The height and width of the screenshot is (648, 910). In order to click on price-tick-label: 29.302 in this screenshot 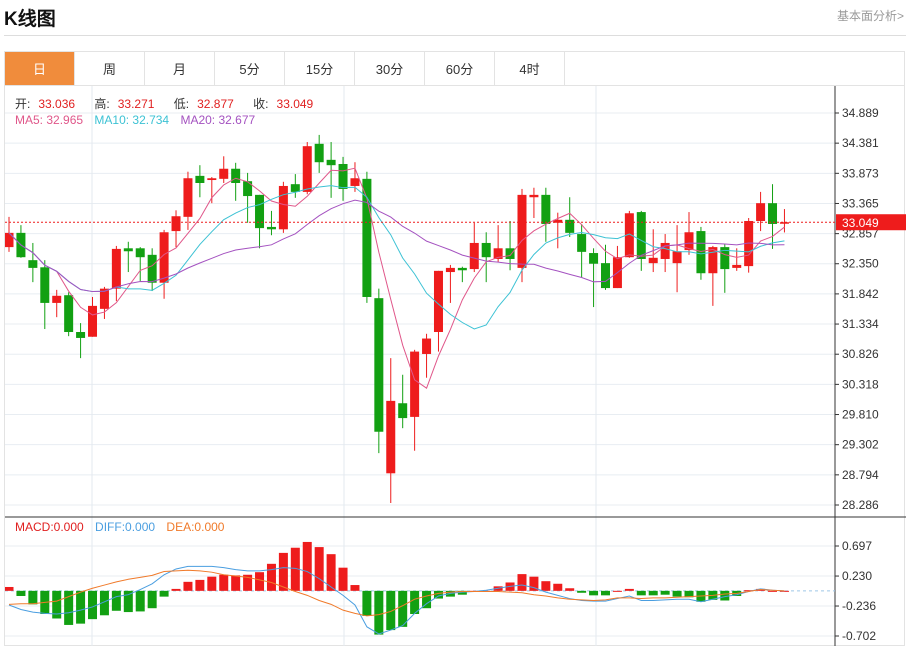, I will do `click(860, 445)`.